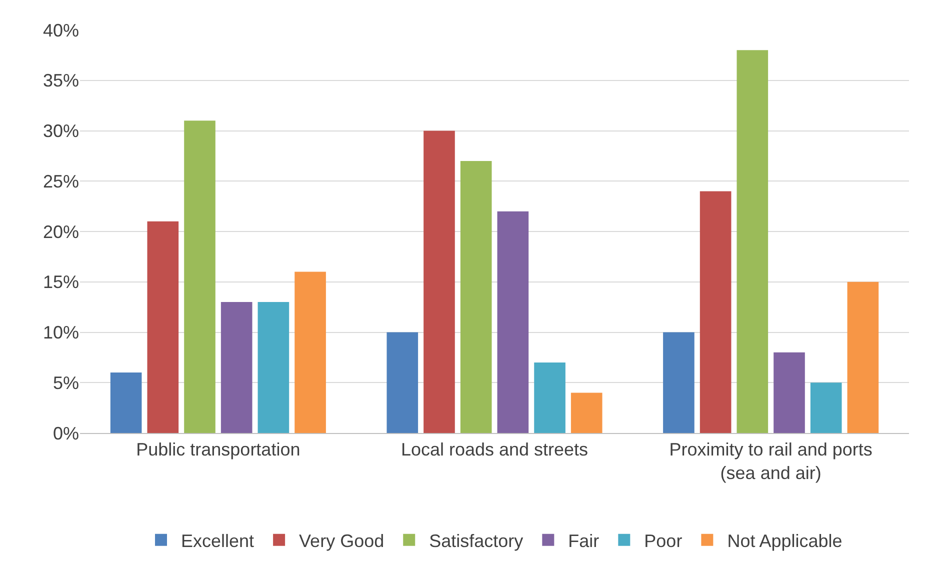 The width and height of the screenshot is (939, 571). I want to click on y-tick-label: 25%, so click(60, 181).